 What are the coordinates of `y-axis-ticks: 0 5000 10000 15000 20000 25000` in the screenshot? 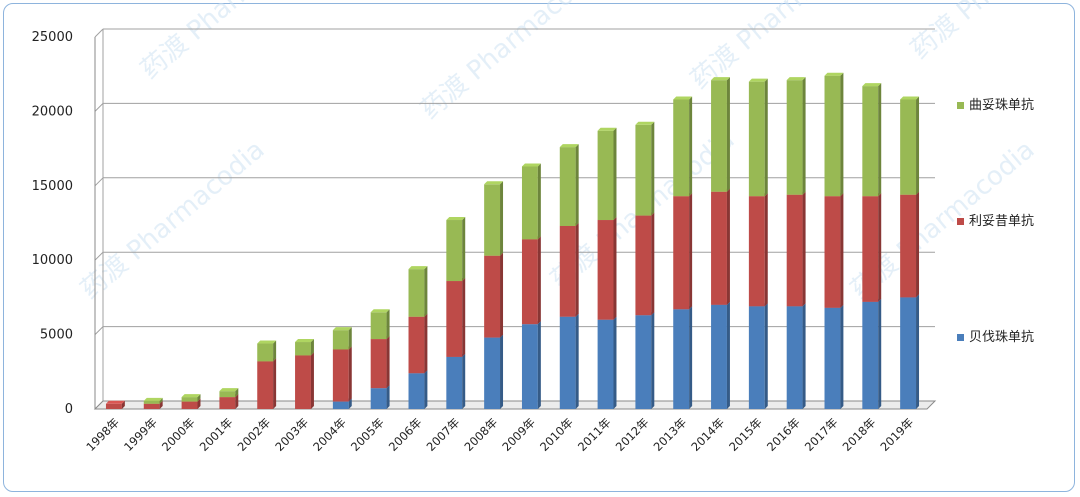 It's located at (52, 223).